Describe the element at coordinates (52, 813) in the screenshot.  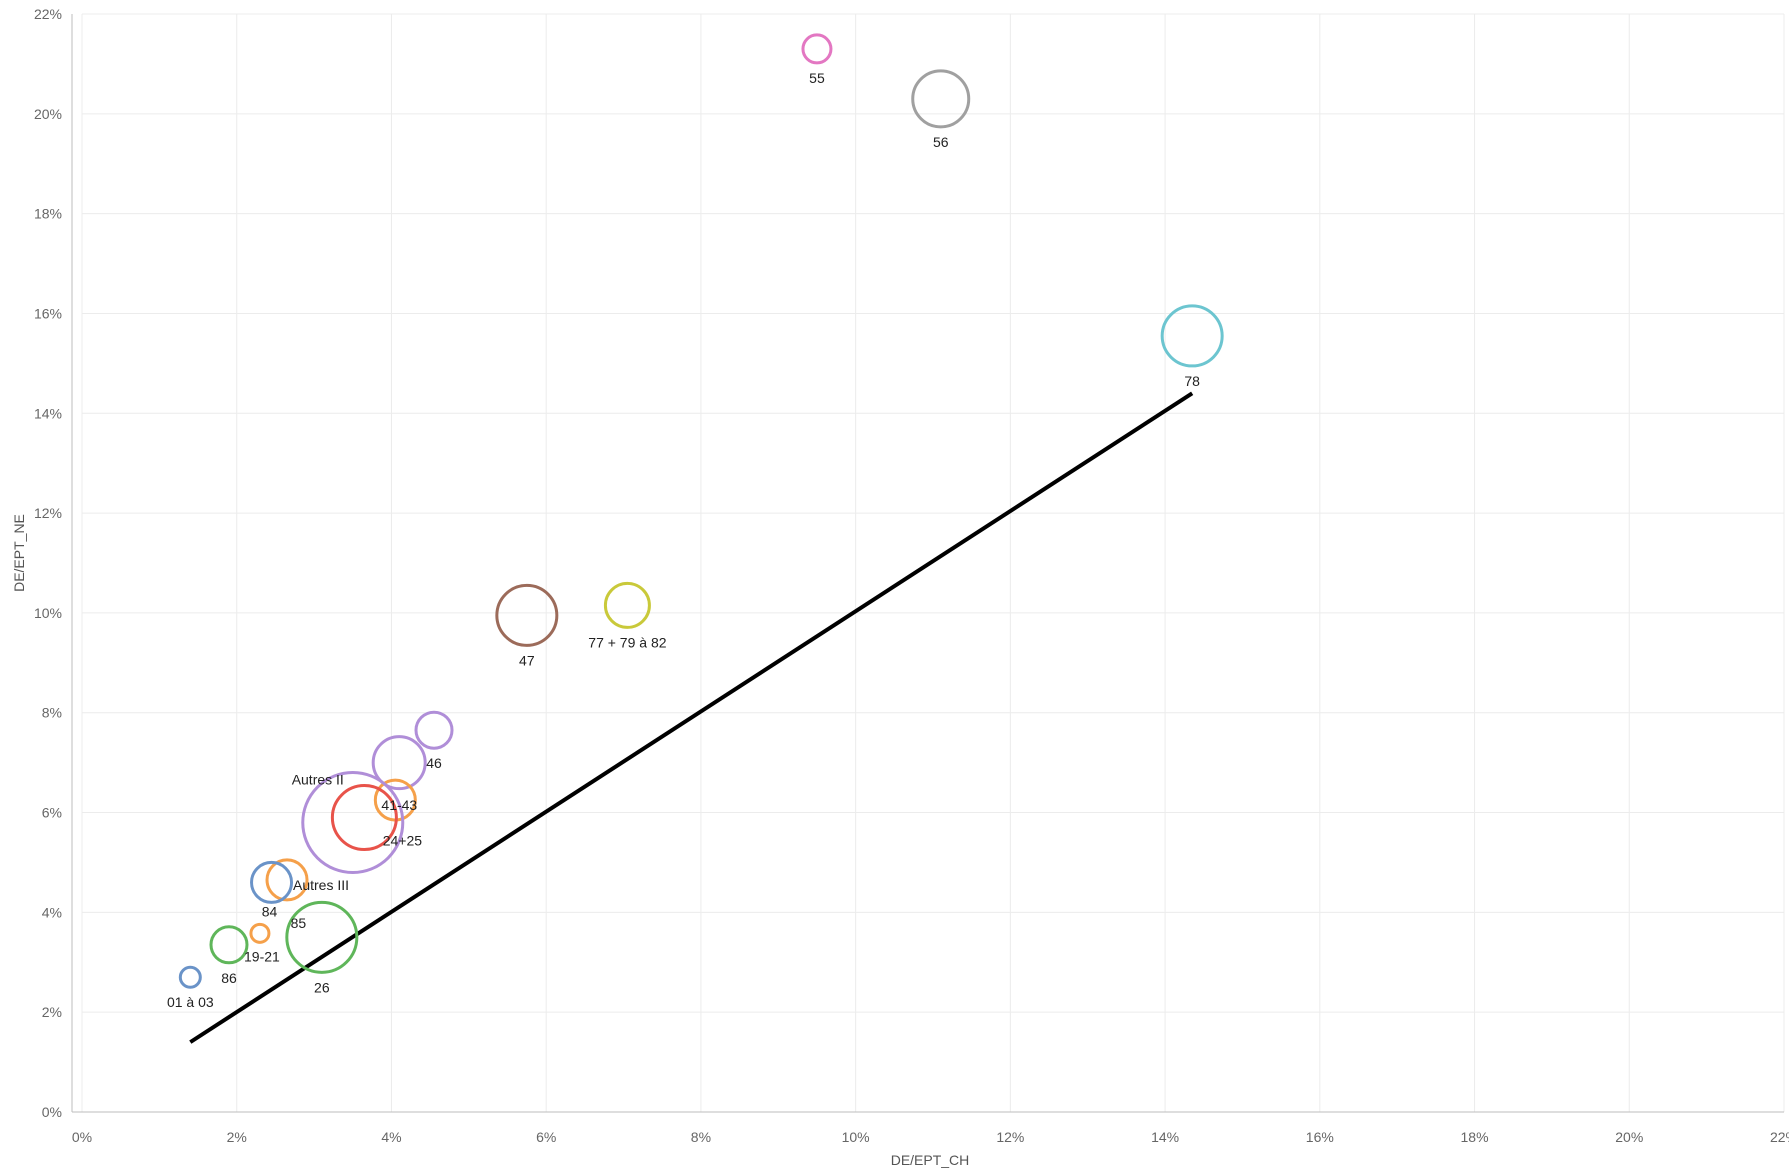
I see `y-tick-label: 6%` at that location.